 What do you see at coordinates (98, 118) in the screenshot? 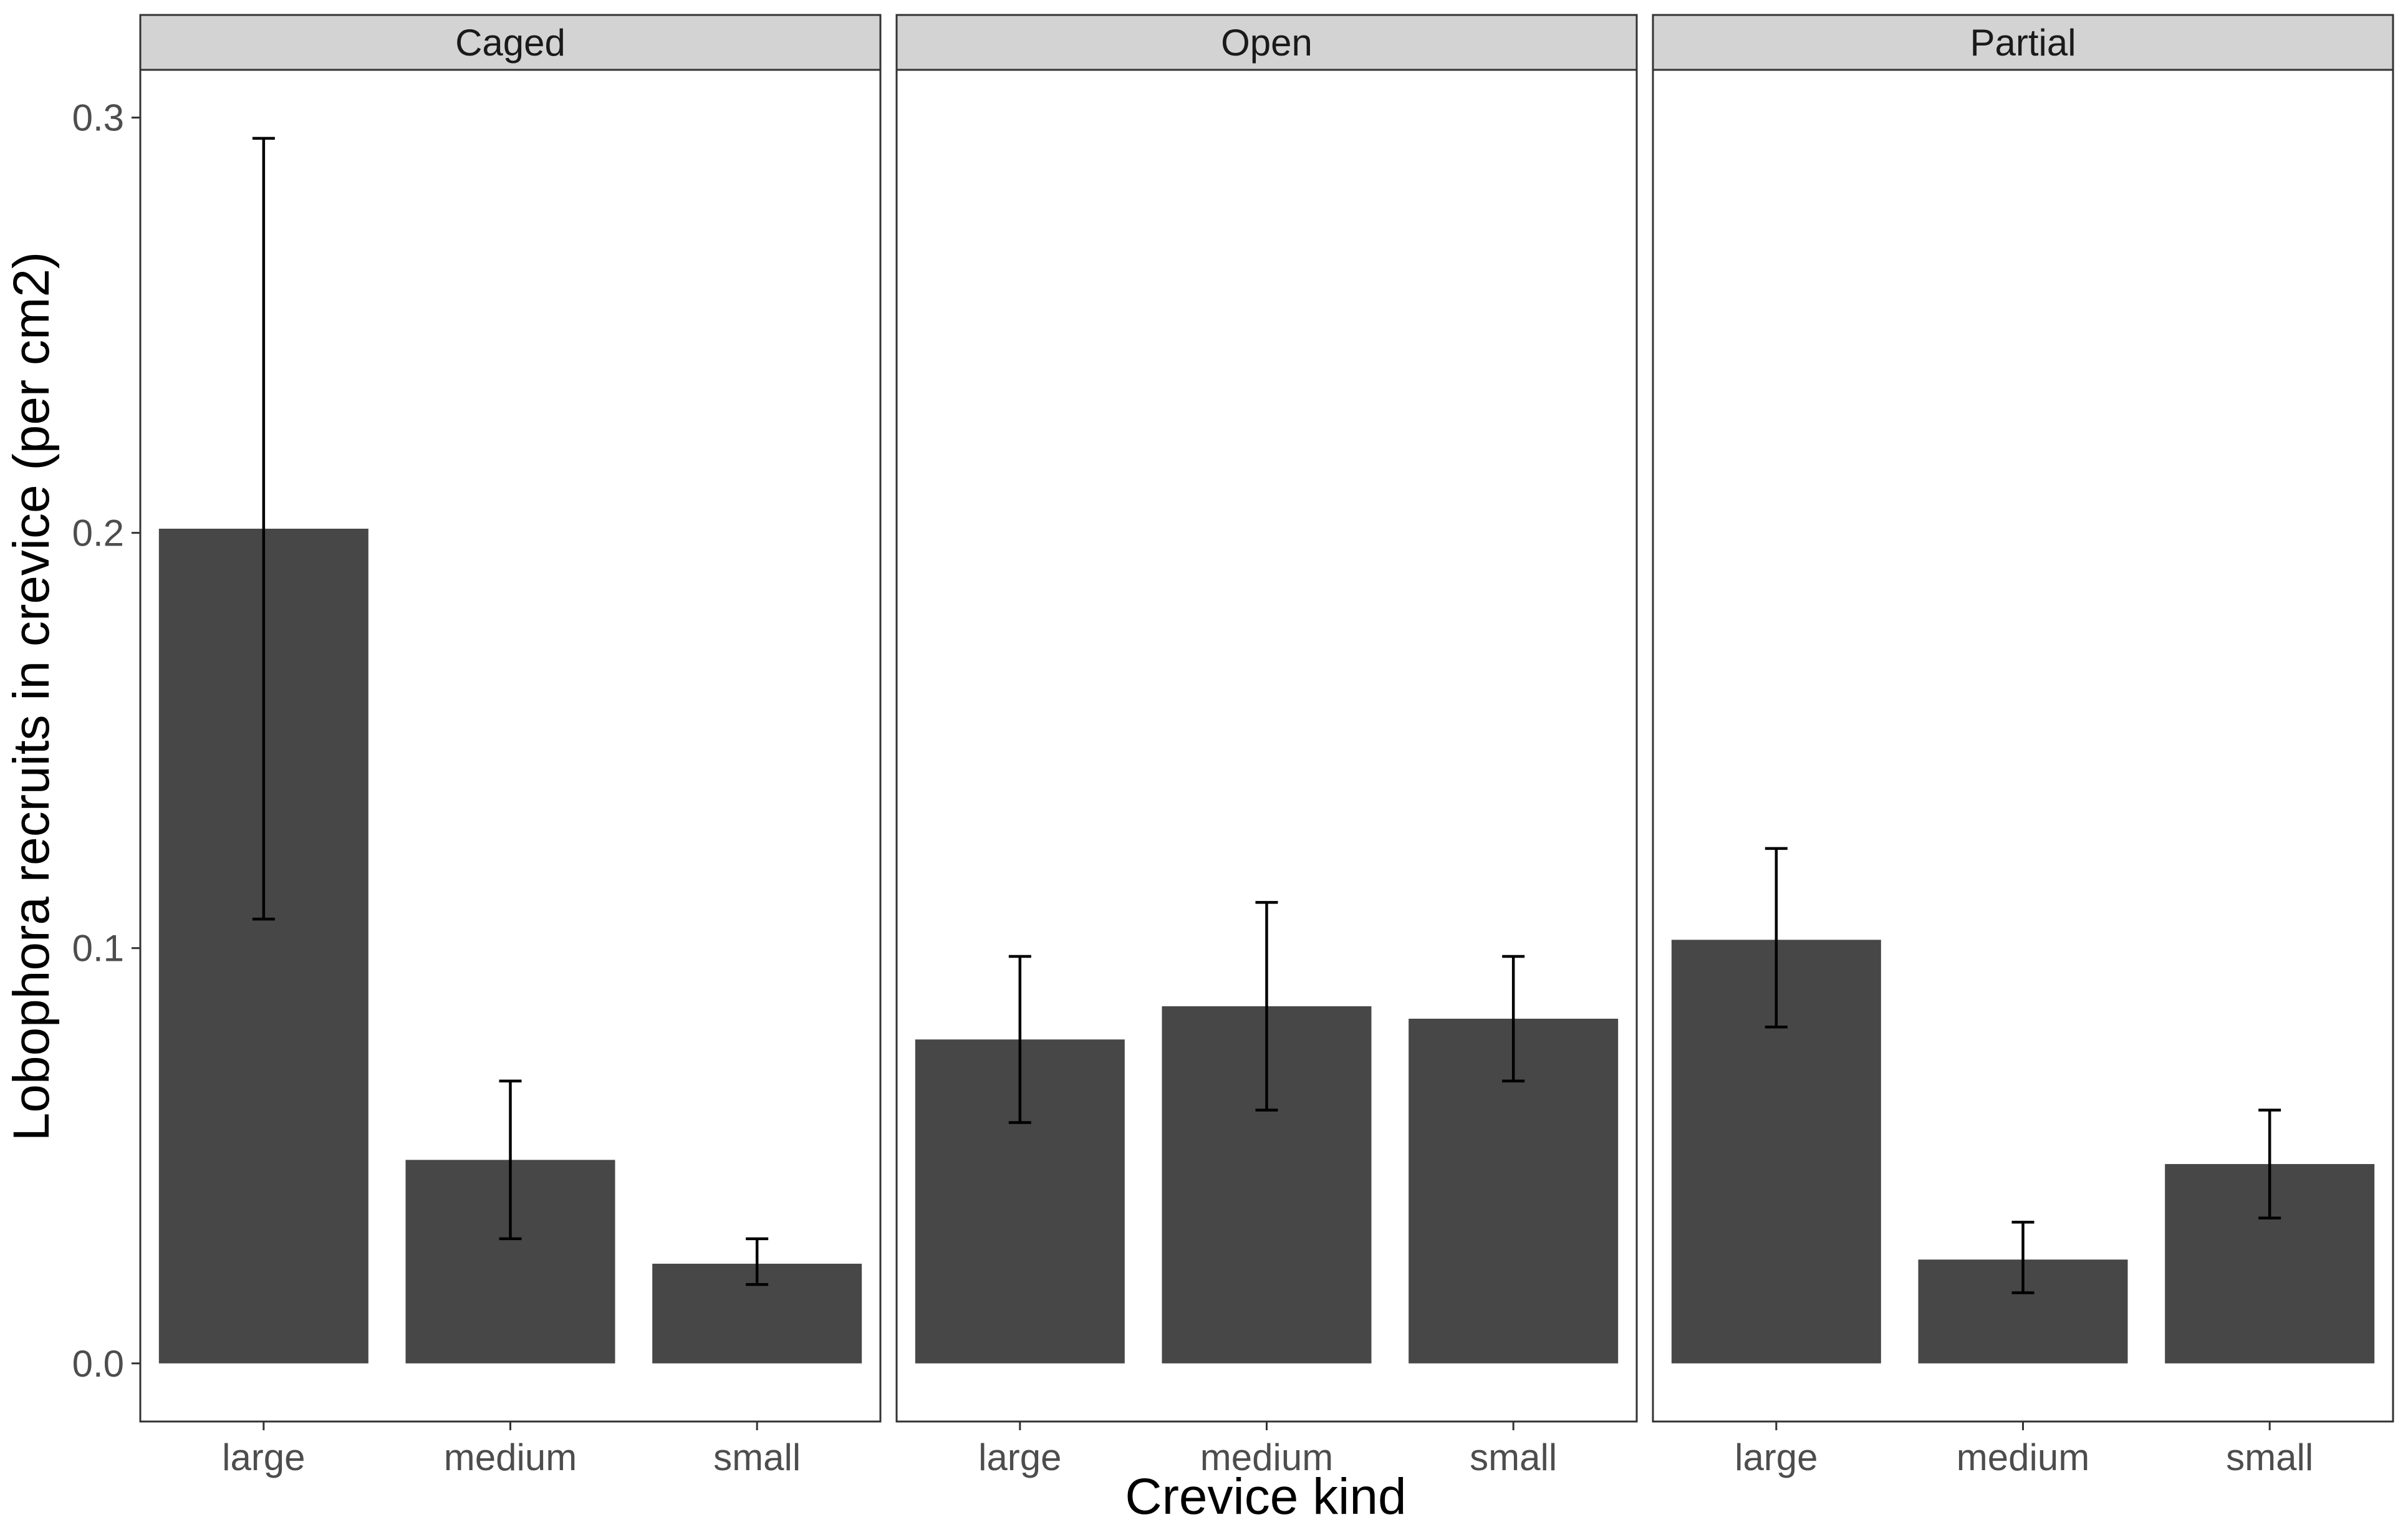
I see `y-tick-label: 0.3` at bounding box center [98, 118].